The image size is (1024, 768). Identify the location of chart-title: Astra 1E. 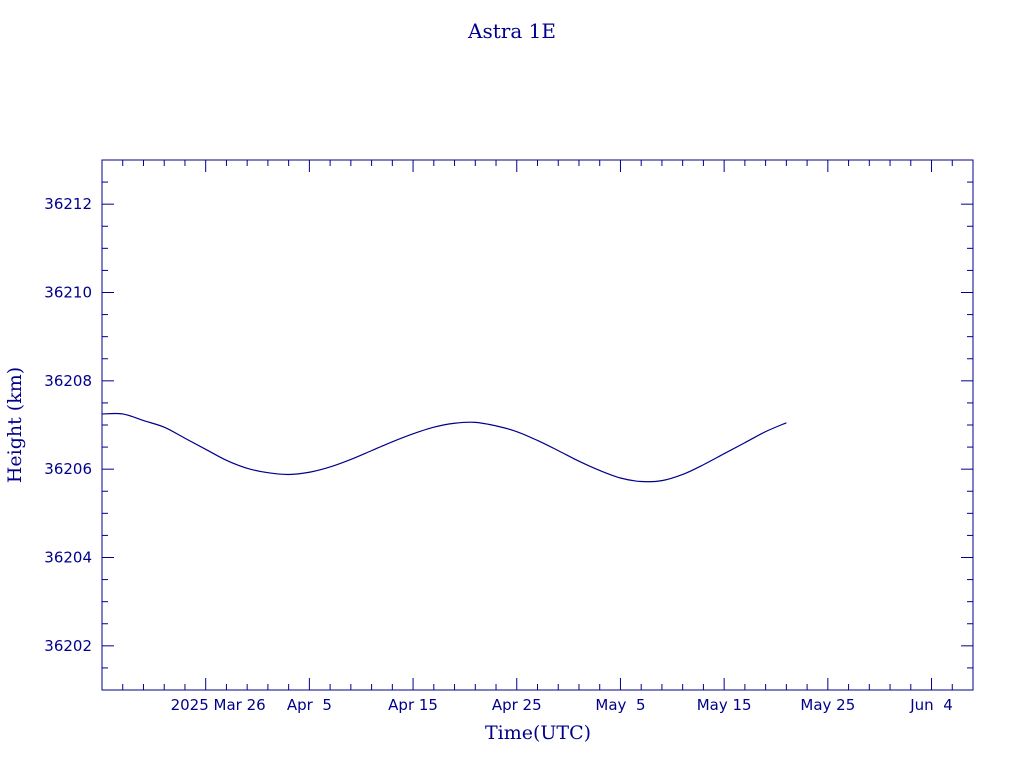
(511, 31).